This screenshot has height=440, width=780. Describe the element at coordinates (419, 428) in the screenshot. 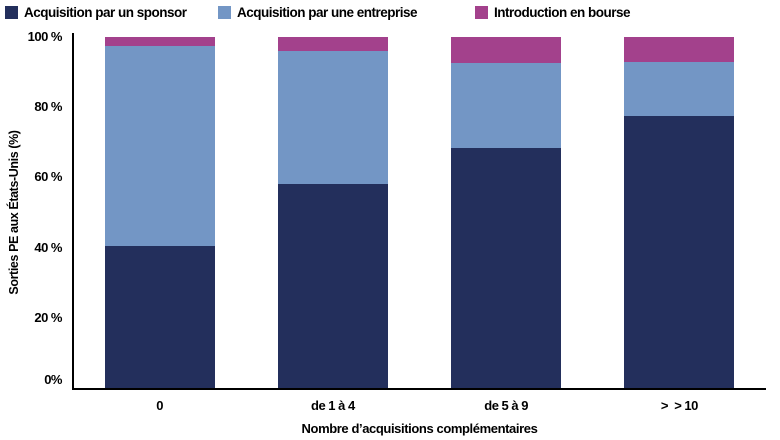

I see `x-axis-title: Nombre d’acquisitions complémentaires` at that location.